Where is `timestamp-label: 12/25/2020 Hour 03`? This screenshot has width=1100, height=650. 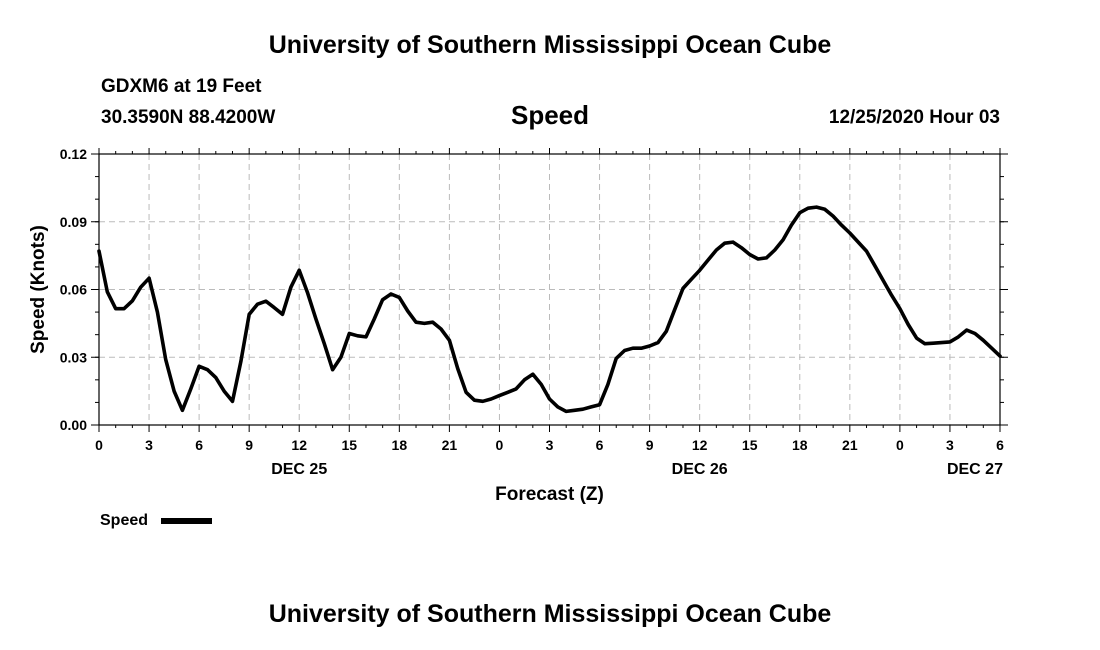
timestamp-label: 12/25/2020 Hour 03 is located at coordinates (914, 117).